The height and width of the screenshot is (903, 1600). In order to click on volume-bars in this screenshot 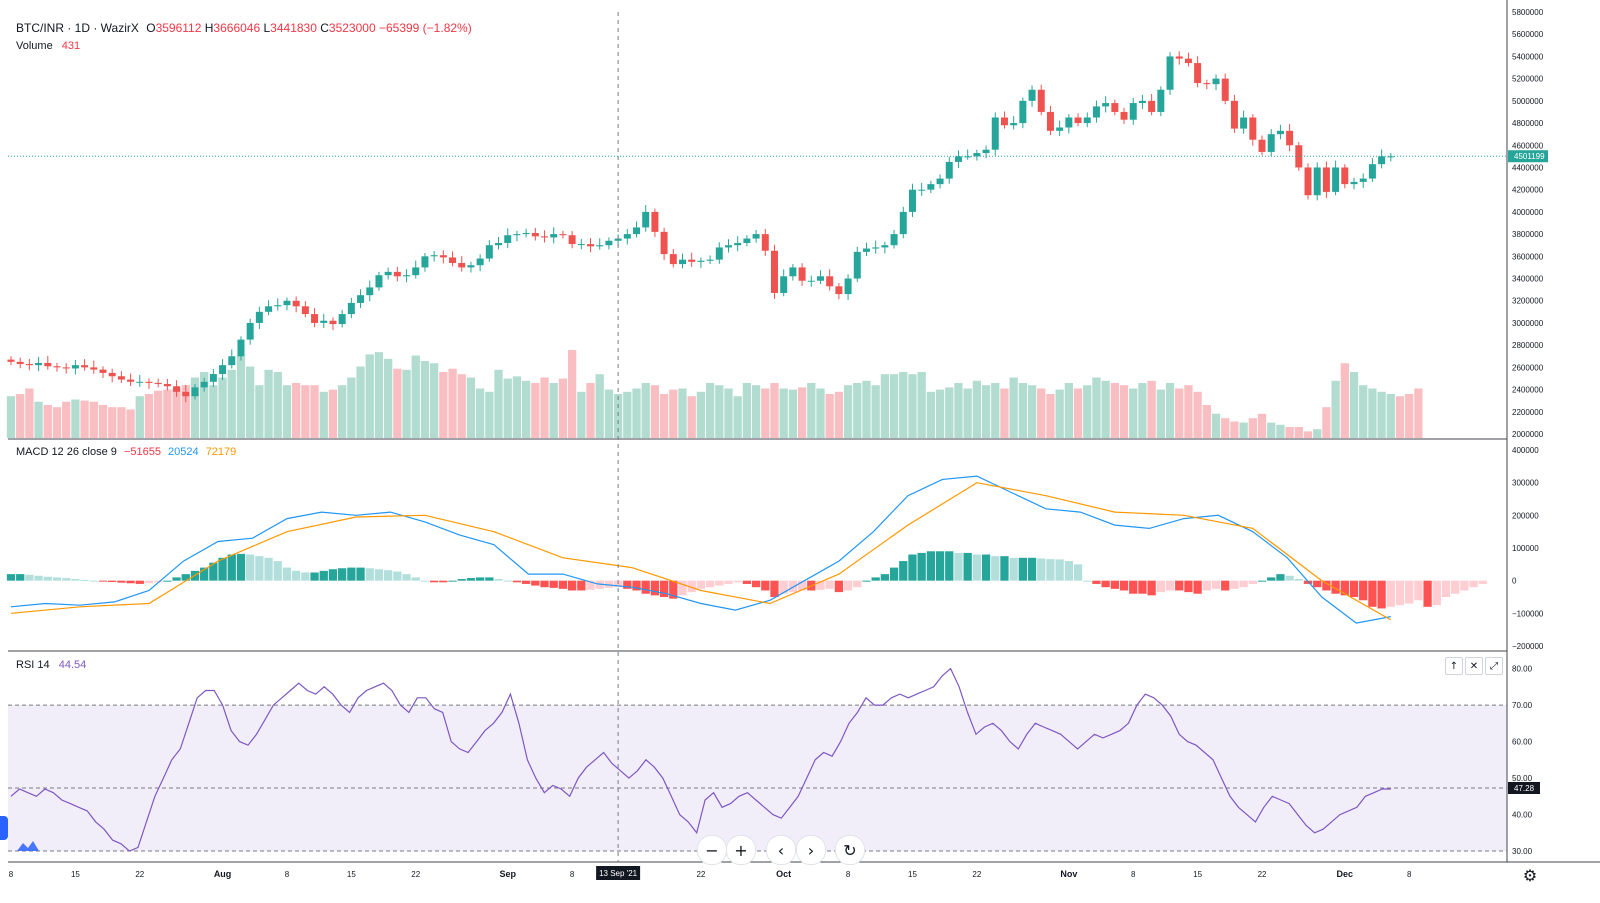, I will do `click(714, 394)`.